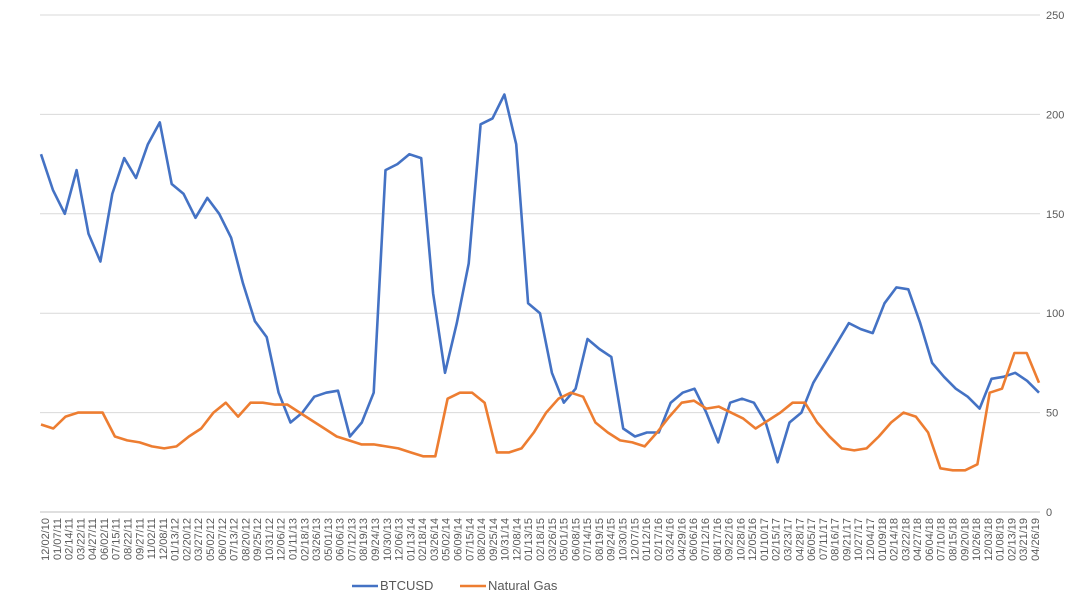 Image resolution: width=1080 pixels, height=604 pixels. Describe the element at coordinates (411, 539) in the screenshot. I see `x-tick-label: 01/13/14` at that location.